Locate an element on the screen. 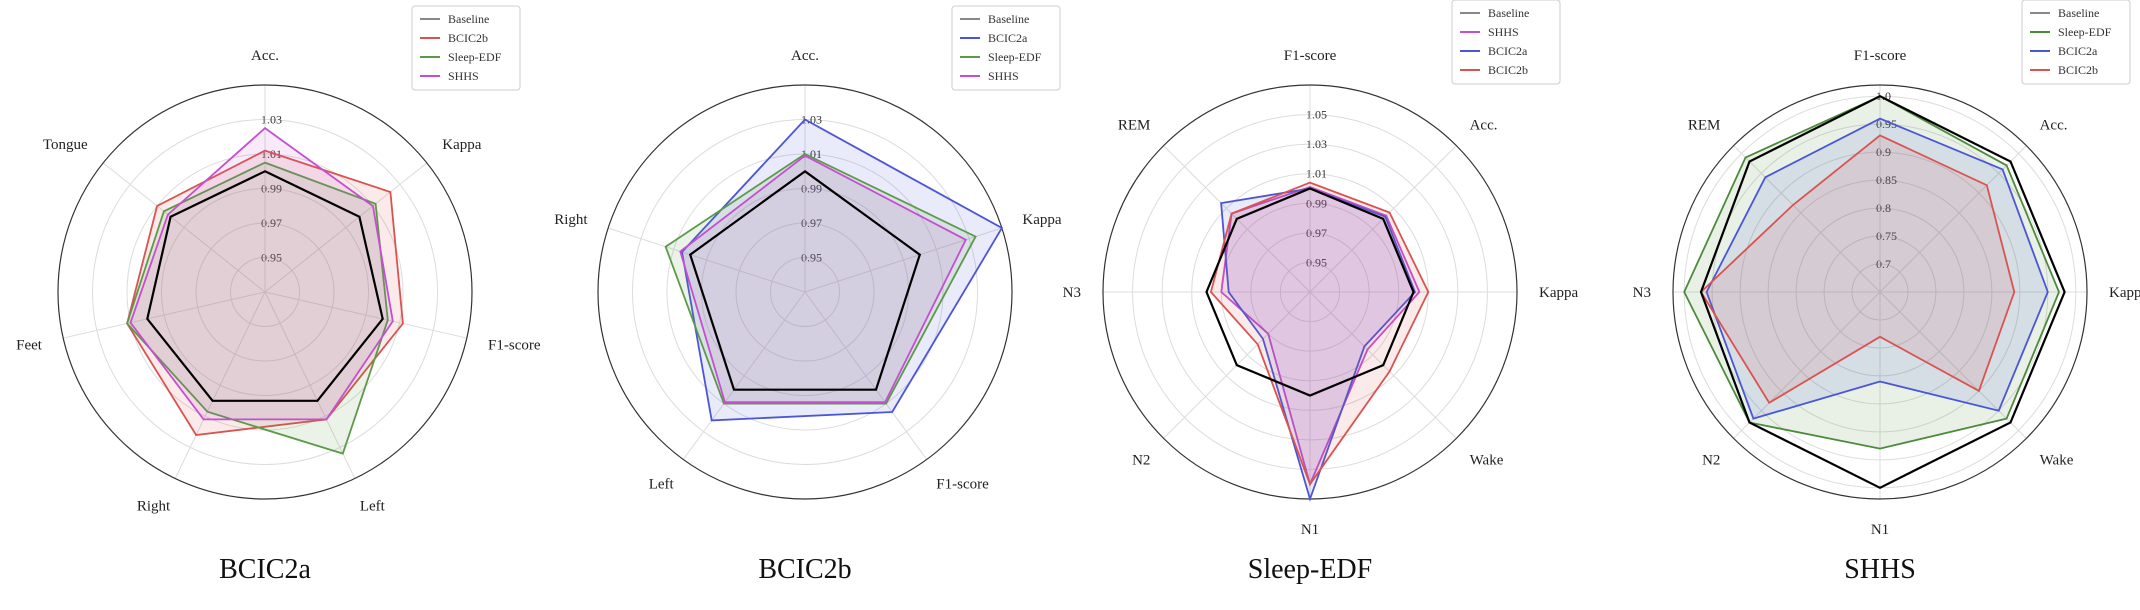 The width and height of the screenshot is (2140, 610). tick-label: 1.05 is located at coordinates (1316, 115).